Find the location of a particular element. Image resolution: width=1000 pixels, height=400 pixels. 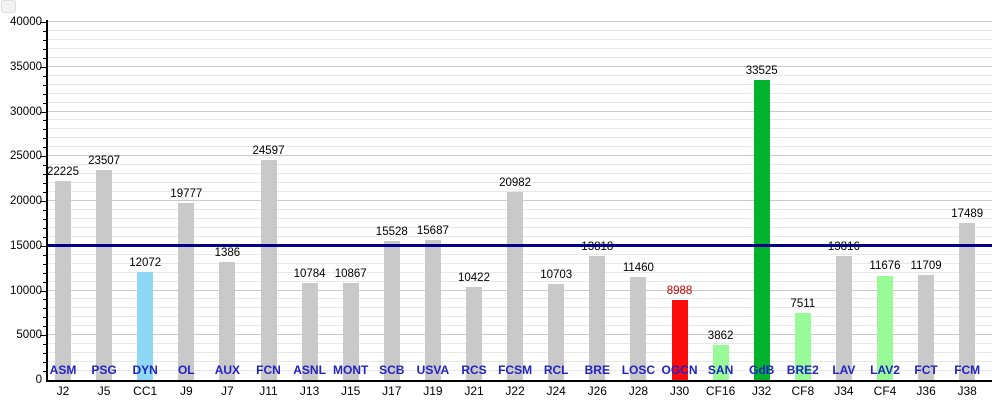

team-label-AUX: AUX is located at coordinates (227, 370).